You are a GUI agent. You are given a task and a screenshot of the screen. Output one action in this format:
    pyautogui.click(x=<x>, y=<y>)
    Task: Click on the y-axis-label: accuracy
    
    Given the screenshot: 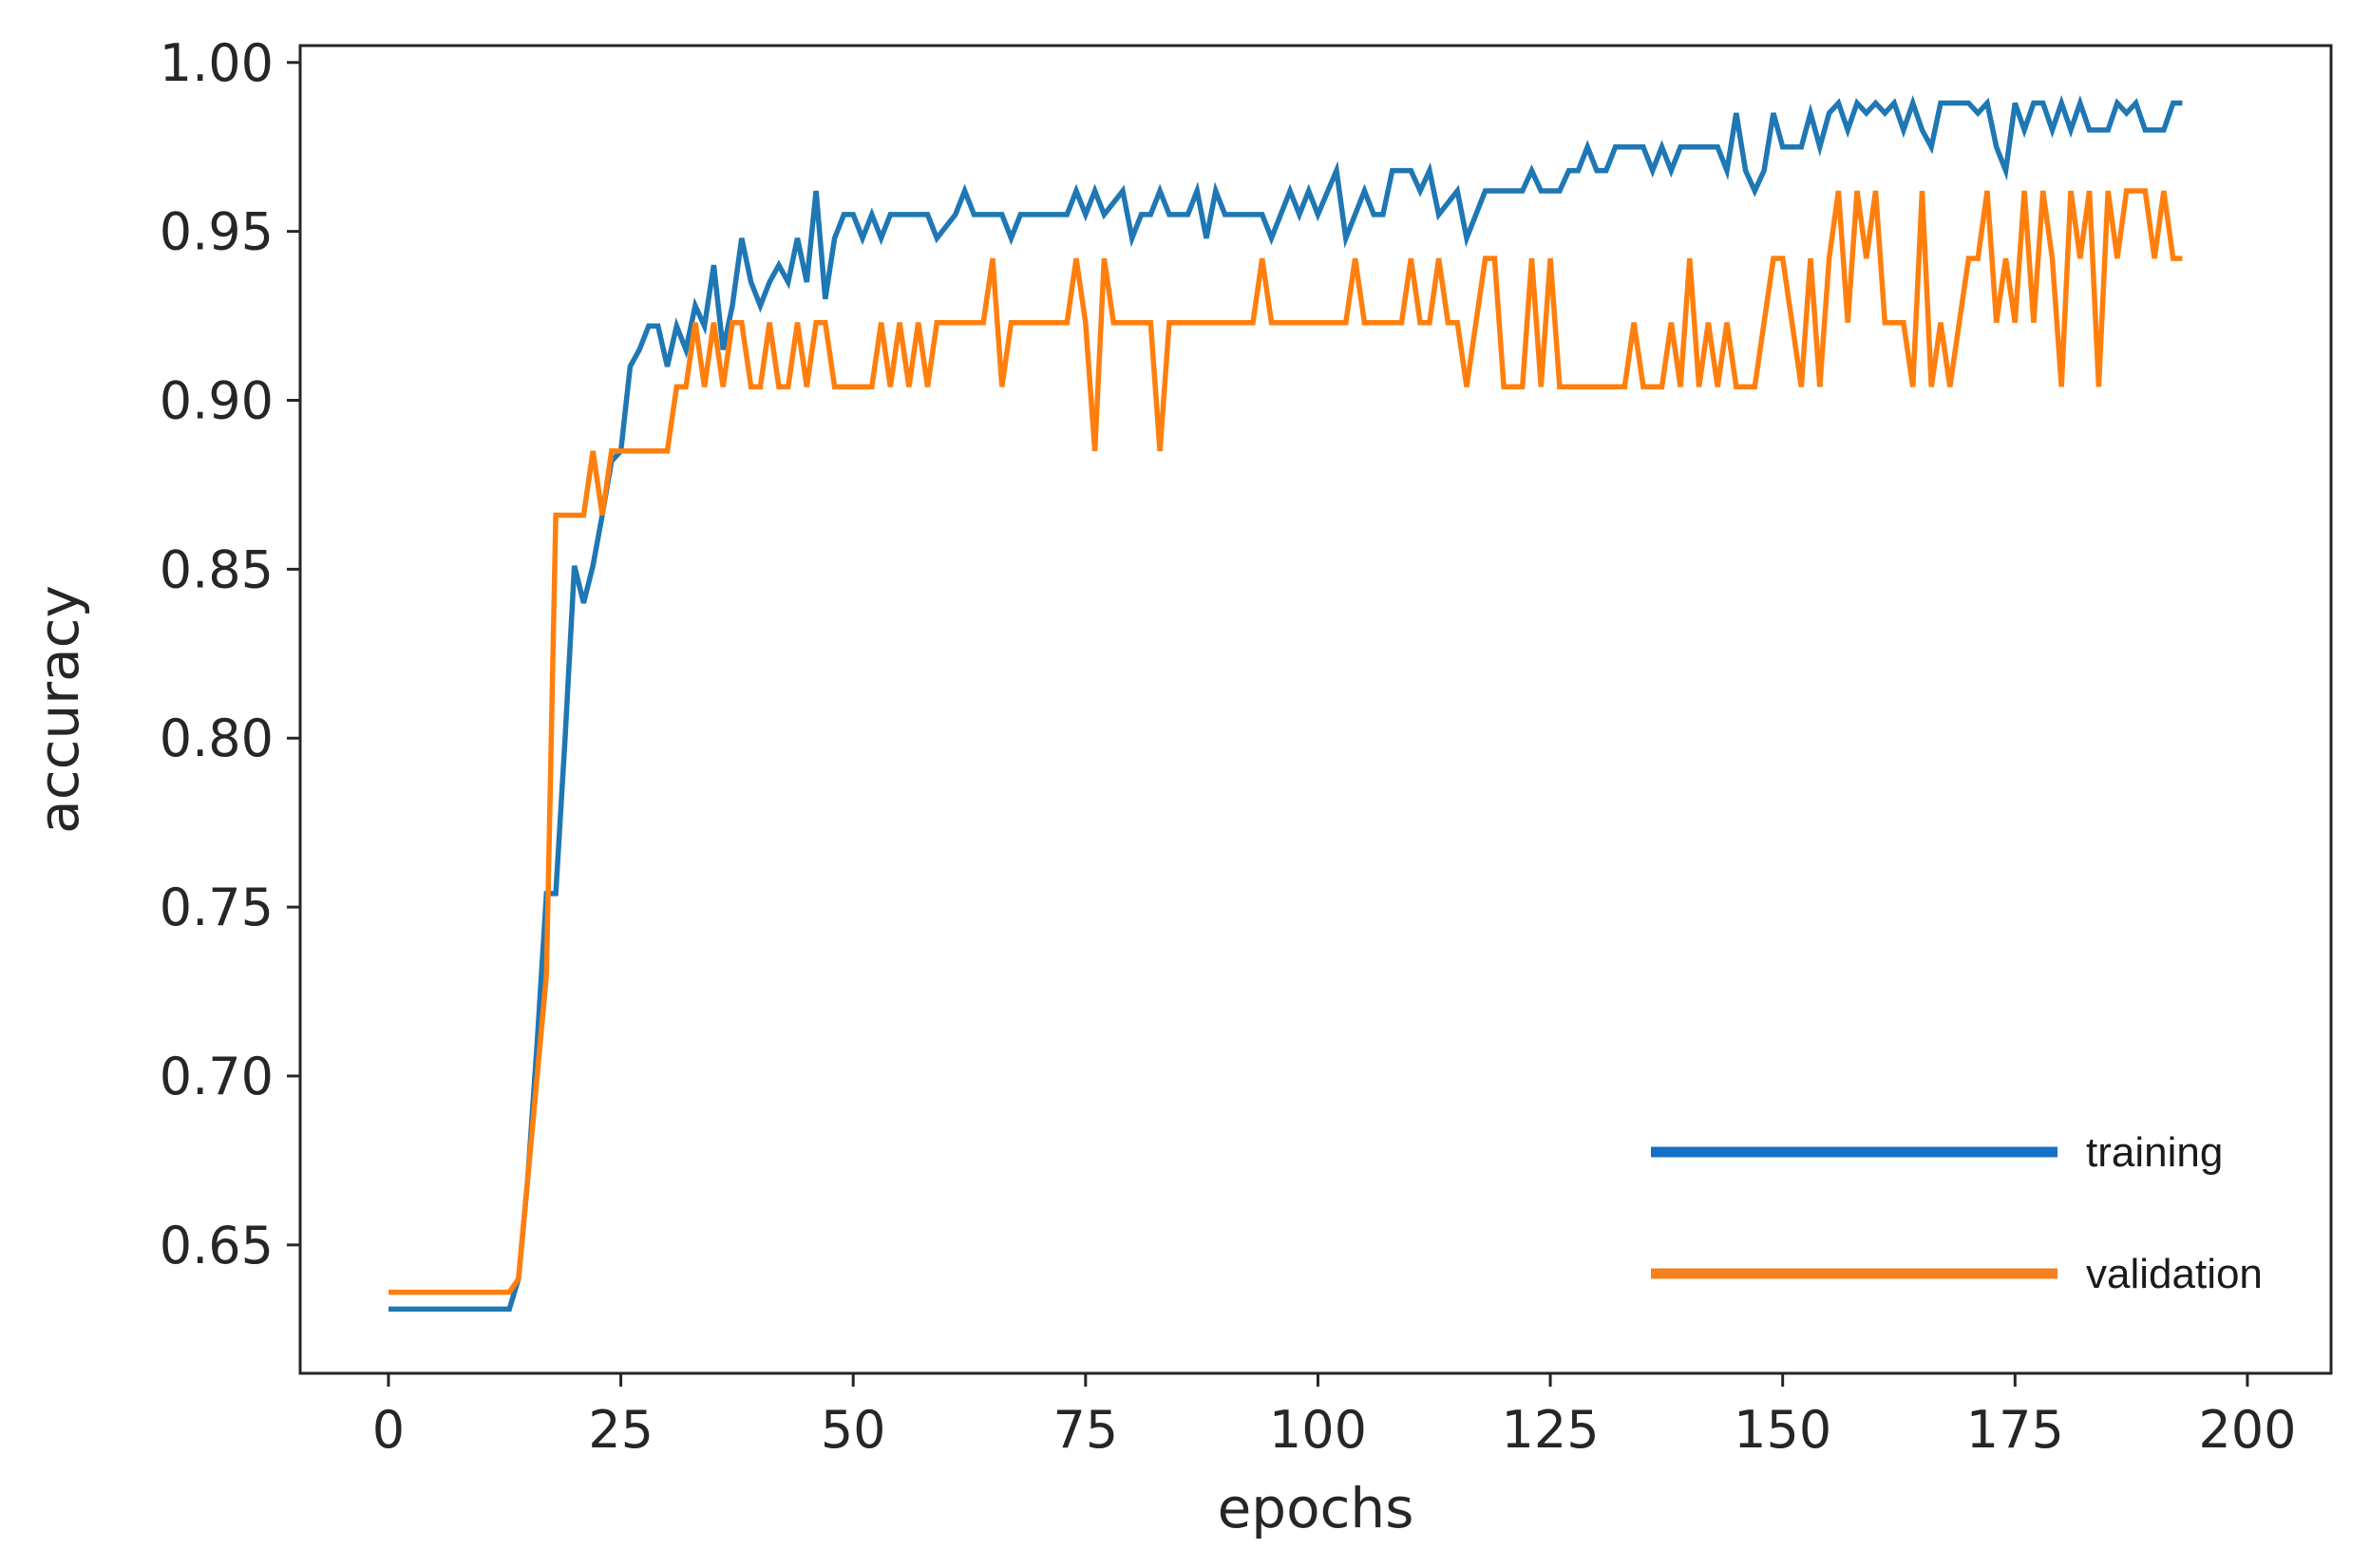 What is the action you would take?
    pyautogui.click(x=59, y=709)
    